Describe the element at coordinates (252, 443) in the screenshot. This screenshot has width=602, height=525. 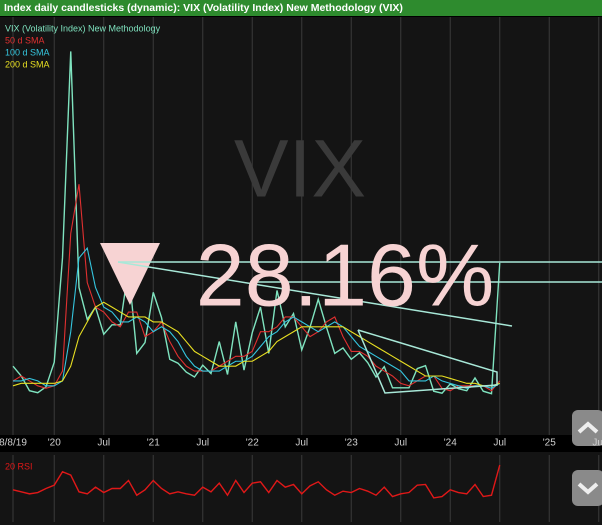
I see `x-tick-label: '22` at that location.